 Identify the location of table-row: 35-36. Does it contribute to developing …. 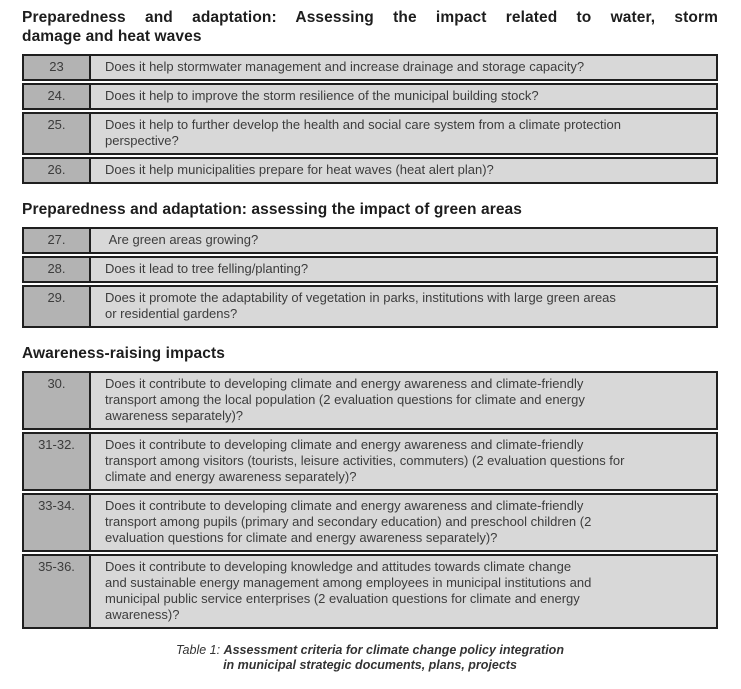
(370, 591).